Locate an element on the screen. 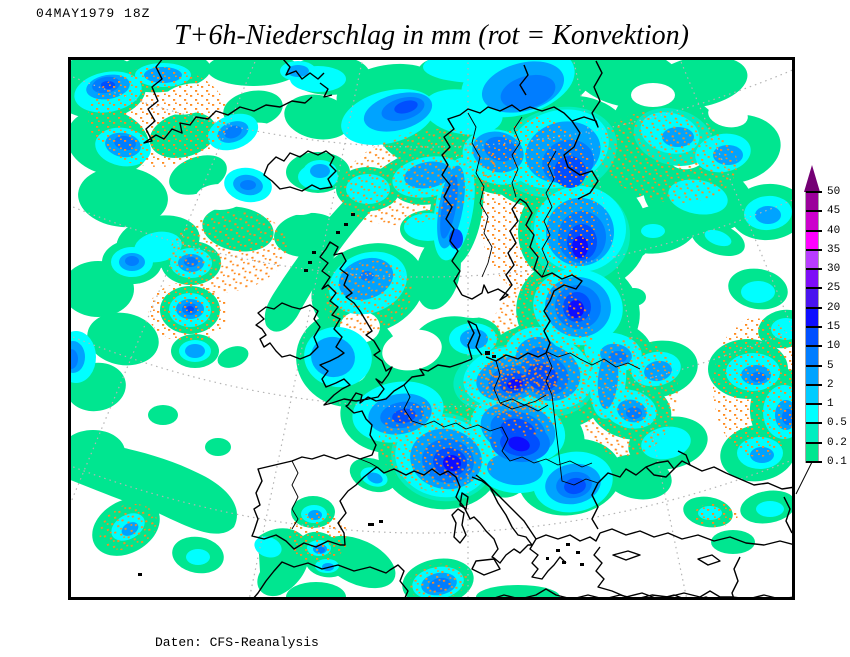 The image size is (850, 657). precip-scale-legend: 50 45 40 35 30 25 20 15 10 5 2 1 0.5 0.2 0.1 is located at coordinates (827, 333).